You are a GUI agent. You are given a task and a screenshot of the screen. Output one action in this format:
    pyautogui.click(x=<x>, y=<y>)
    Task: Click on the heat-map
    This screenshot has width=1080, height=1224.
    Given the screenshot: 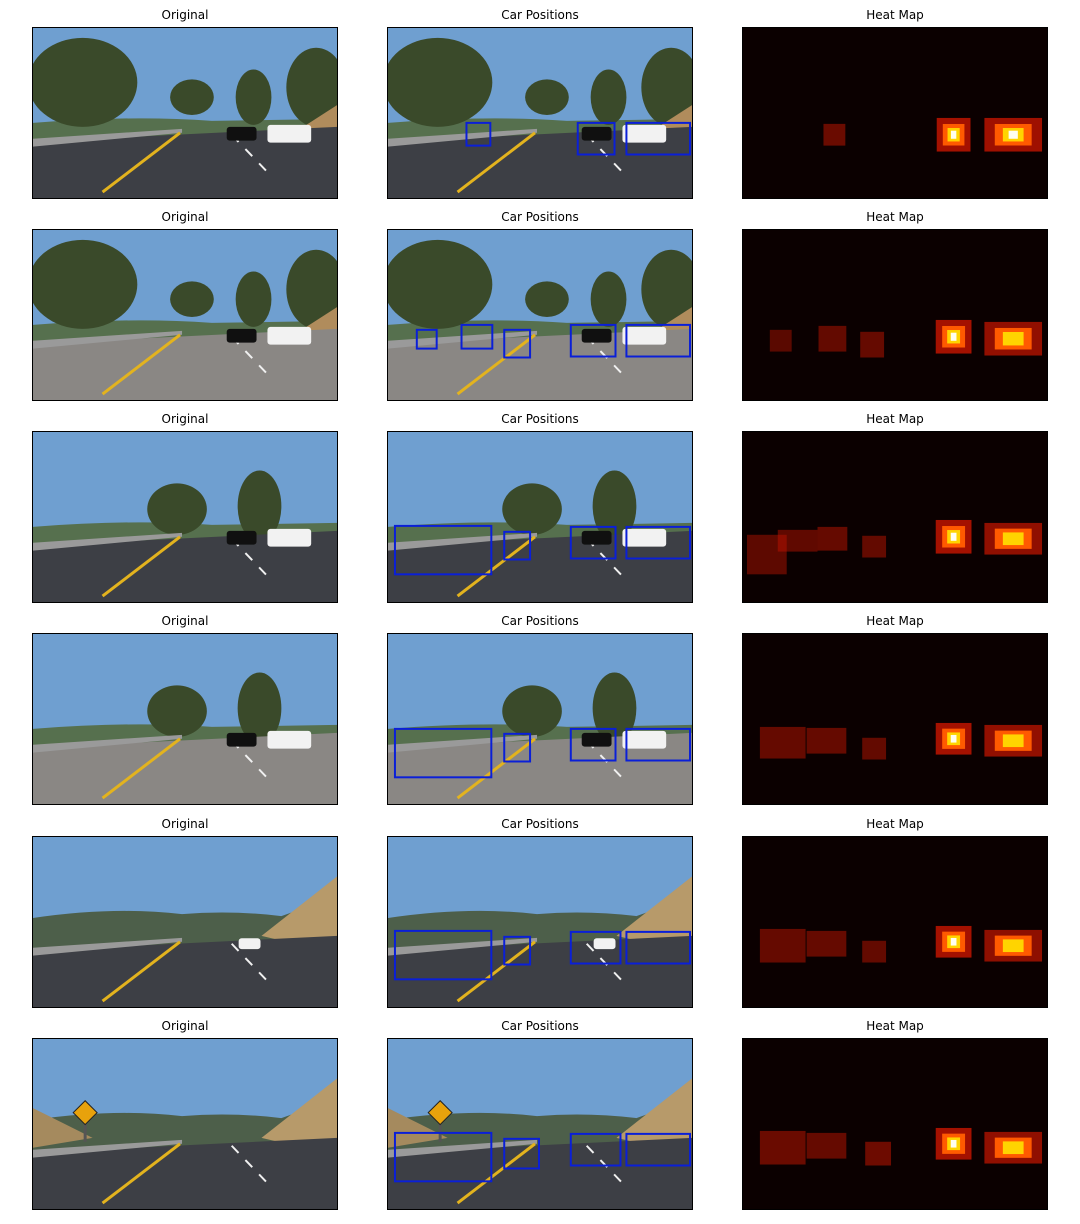 What is the action you would take?
    pyautogui.click(x=895, y=719)
    